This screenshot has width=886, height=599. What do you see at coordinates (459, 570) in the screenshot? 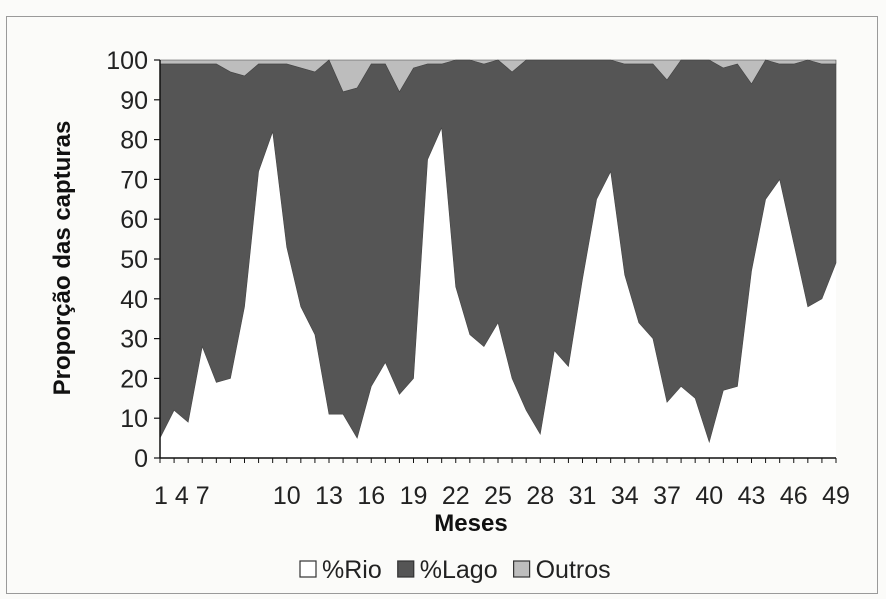
I see `legend-label-lago: %Lago` at bounding box center [459, 570].